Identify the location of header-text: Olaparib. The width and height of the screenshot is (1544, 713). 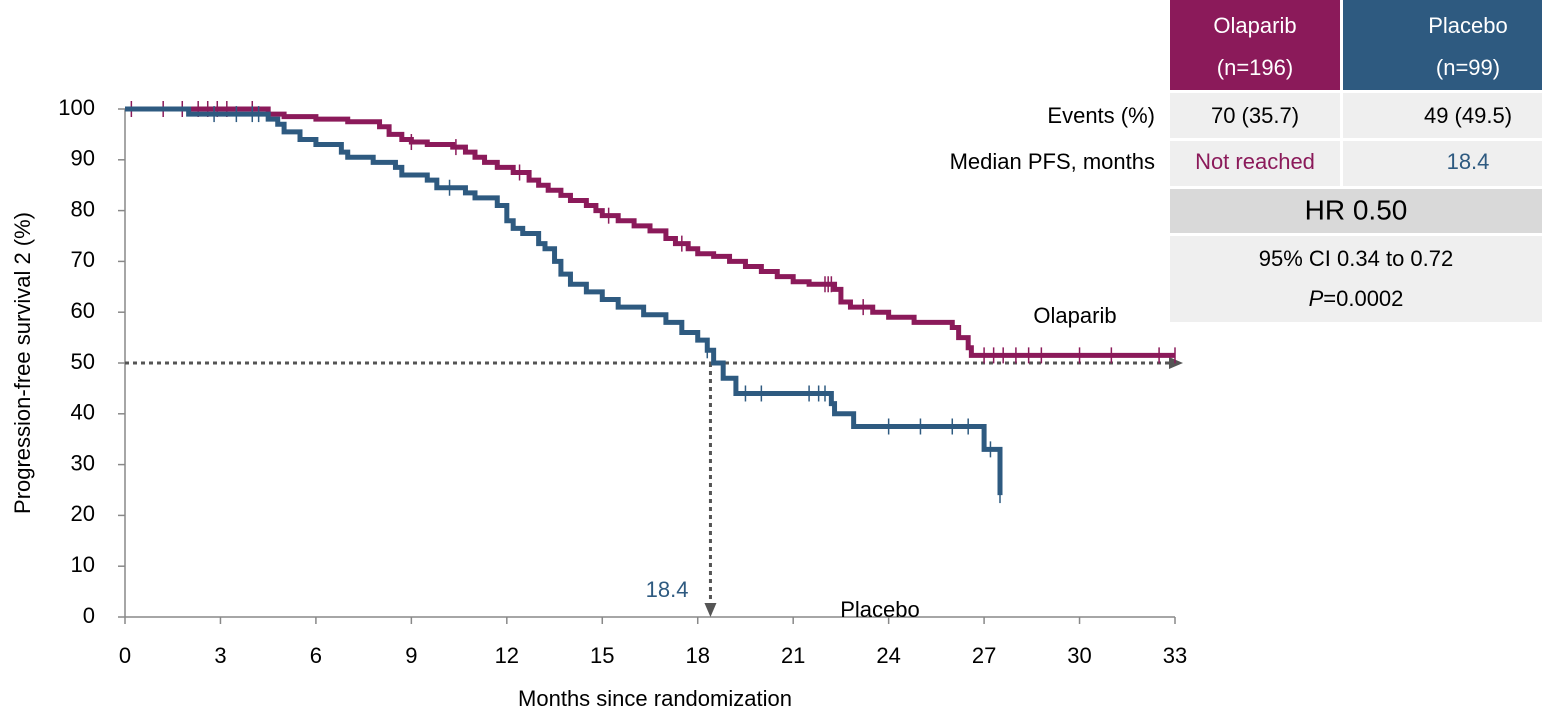
(1254, 25).